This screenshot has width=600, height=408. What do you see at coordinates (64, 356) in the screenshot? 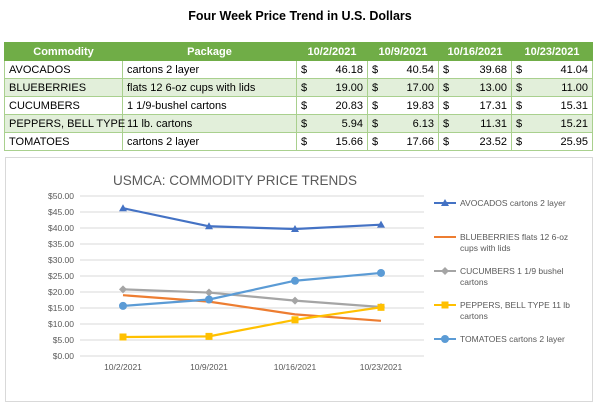
I see `y-tick-label: $0.00` at bounding box center [64, 356].